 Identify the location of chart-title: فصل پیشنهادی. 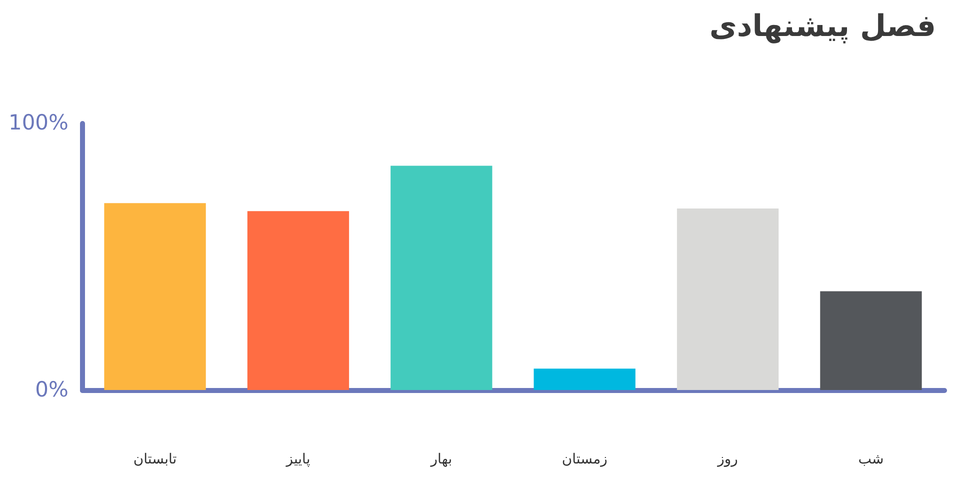
(822, 26).